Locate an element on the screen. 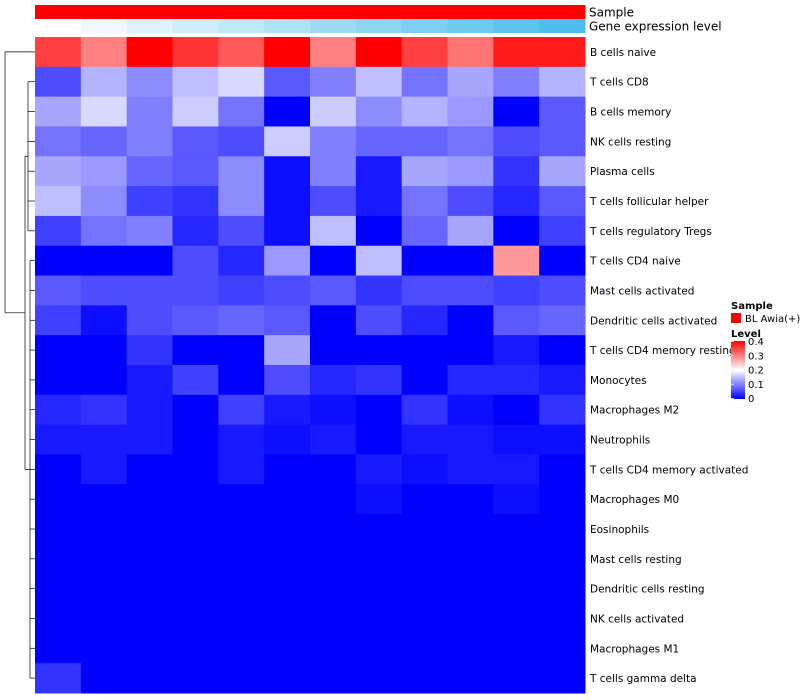  row-label: T cells CD8 is located at coordinates (619, 83).